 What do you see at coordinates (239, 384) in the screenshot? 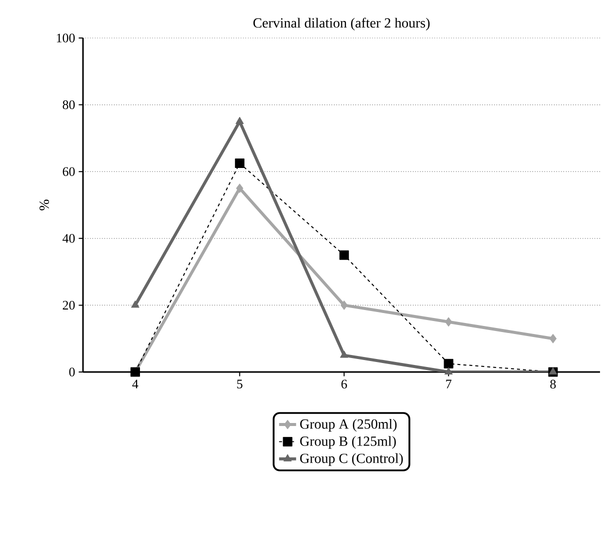
I see `x-tick-label: 5` at bounding box center [239, 384].